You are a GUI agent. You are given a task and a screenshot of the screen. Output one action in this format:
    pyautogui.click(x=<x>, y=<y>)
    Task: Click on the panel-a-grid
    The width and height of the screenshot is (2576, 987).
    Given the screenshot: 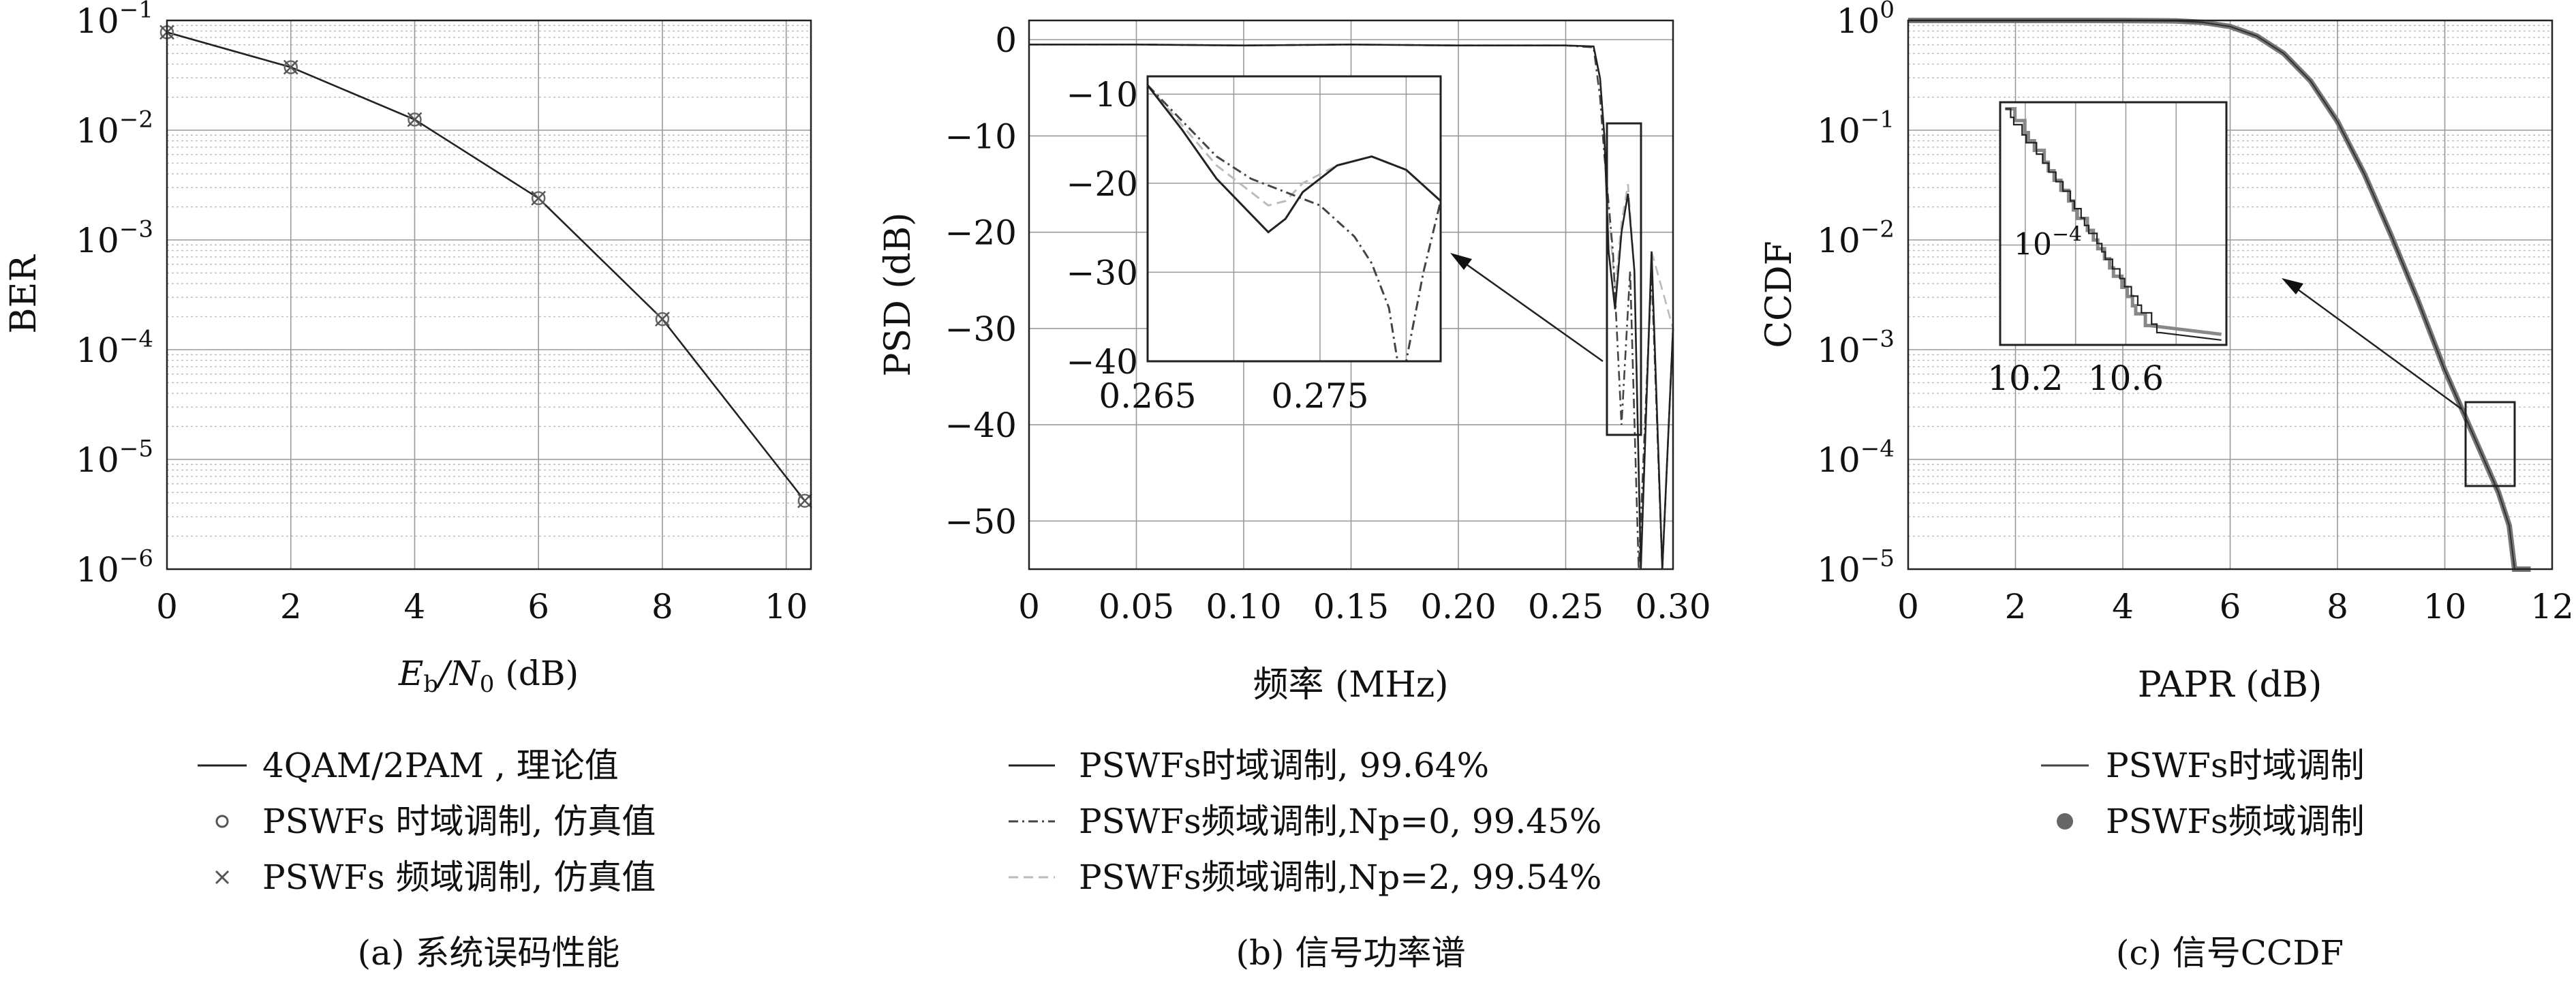 What is the action you would take?
    pyautogui.click(x=489, y=295)
    